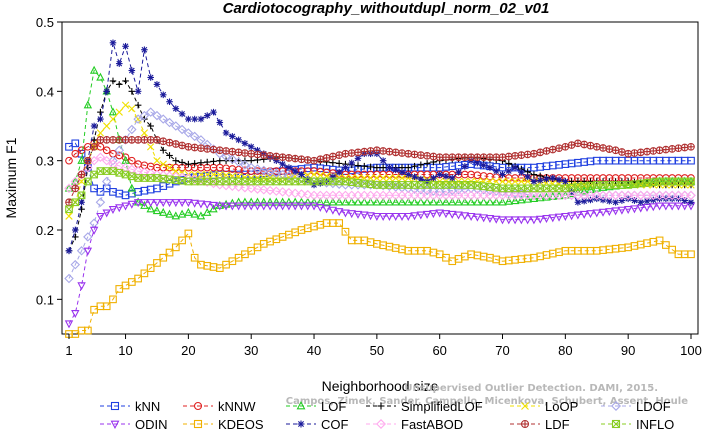  I want to click on x-tick-label: 40, so click(314, 350).